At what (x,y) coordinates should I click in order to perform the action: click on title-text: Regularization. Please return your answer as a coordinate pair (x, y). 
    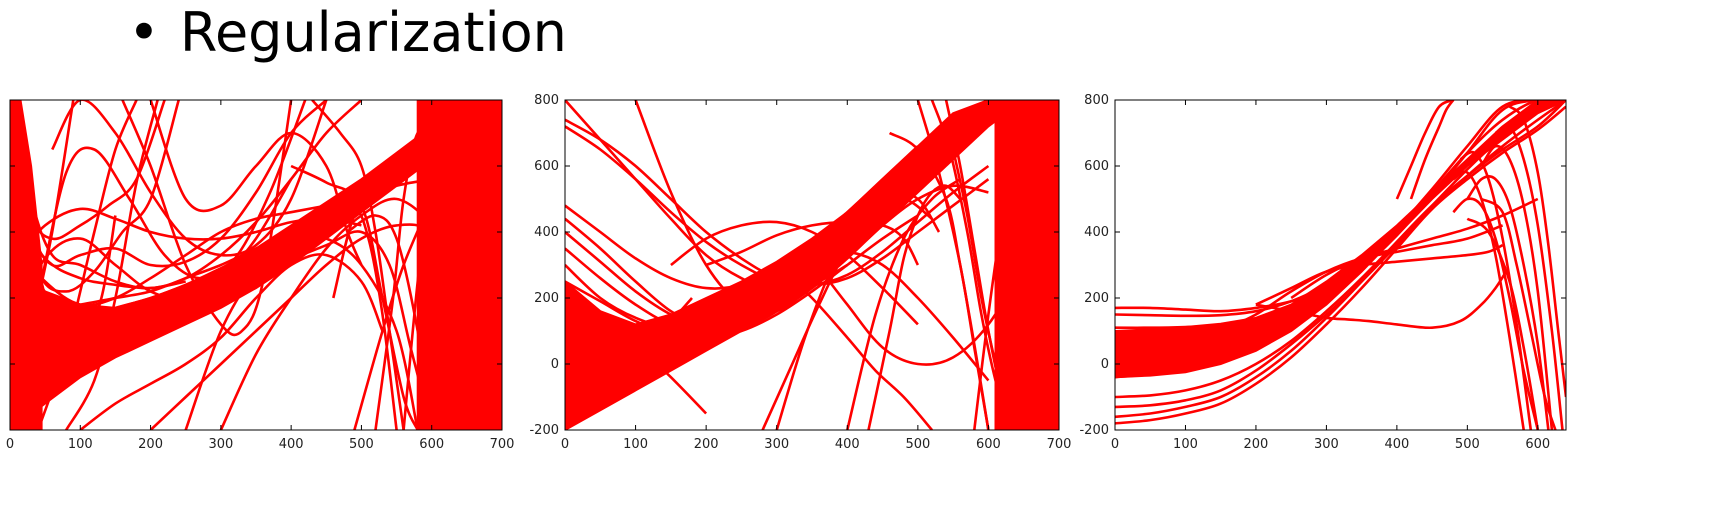
    Looking at the image, I should click on (373, 32).